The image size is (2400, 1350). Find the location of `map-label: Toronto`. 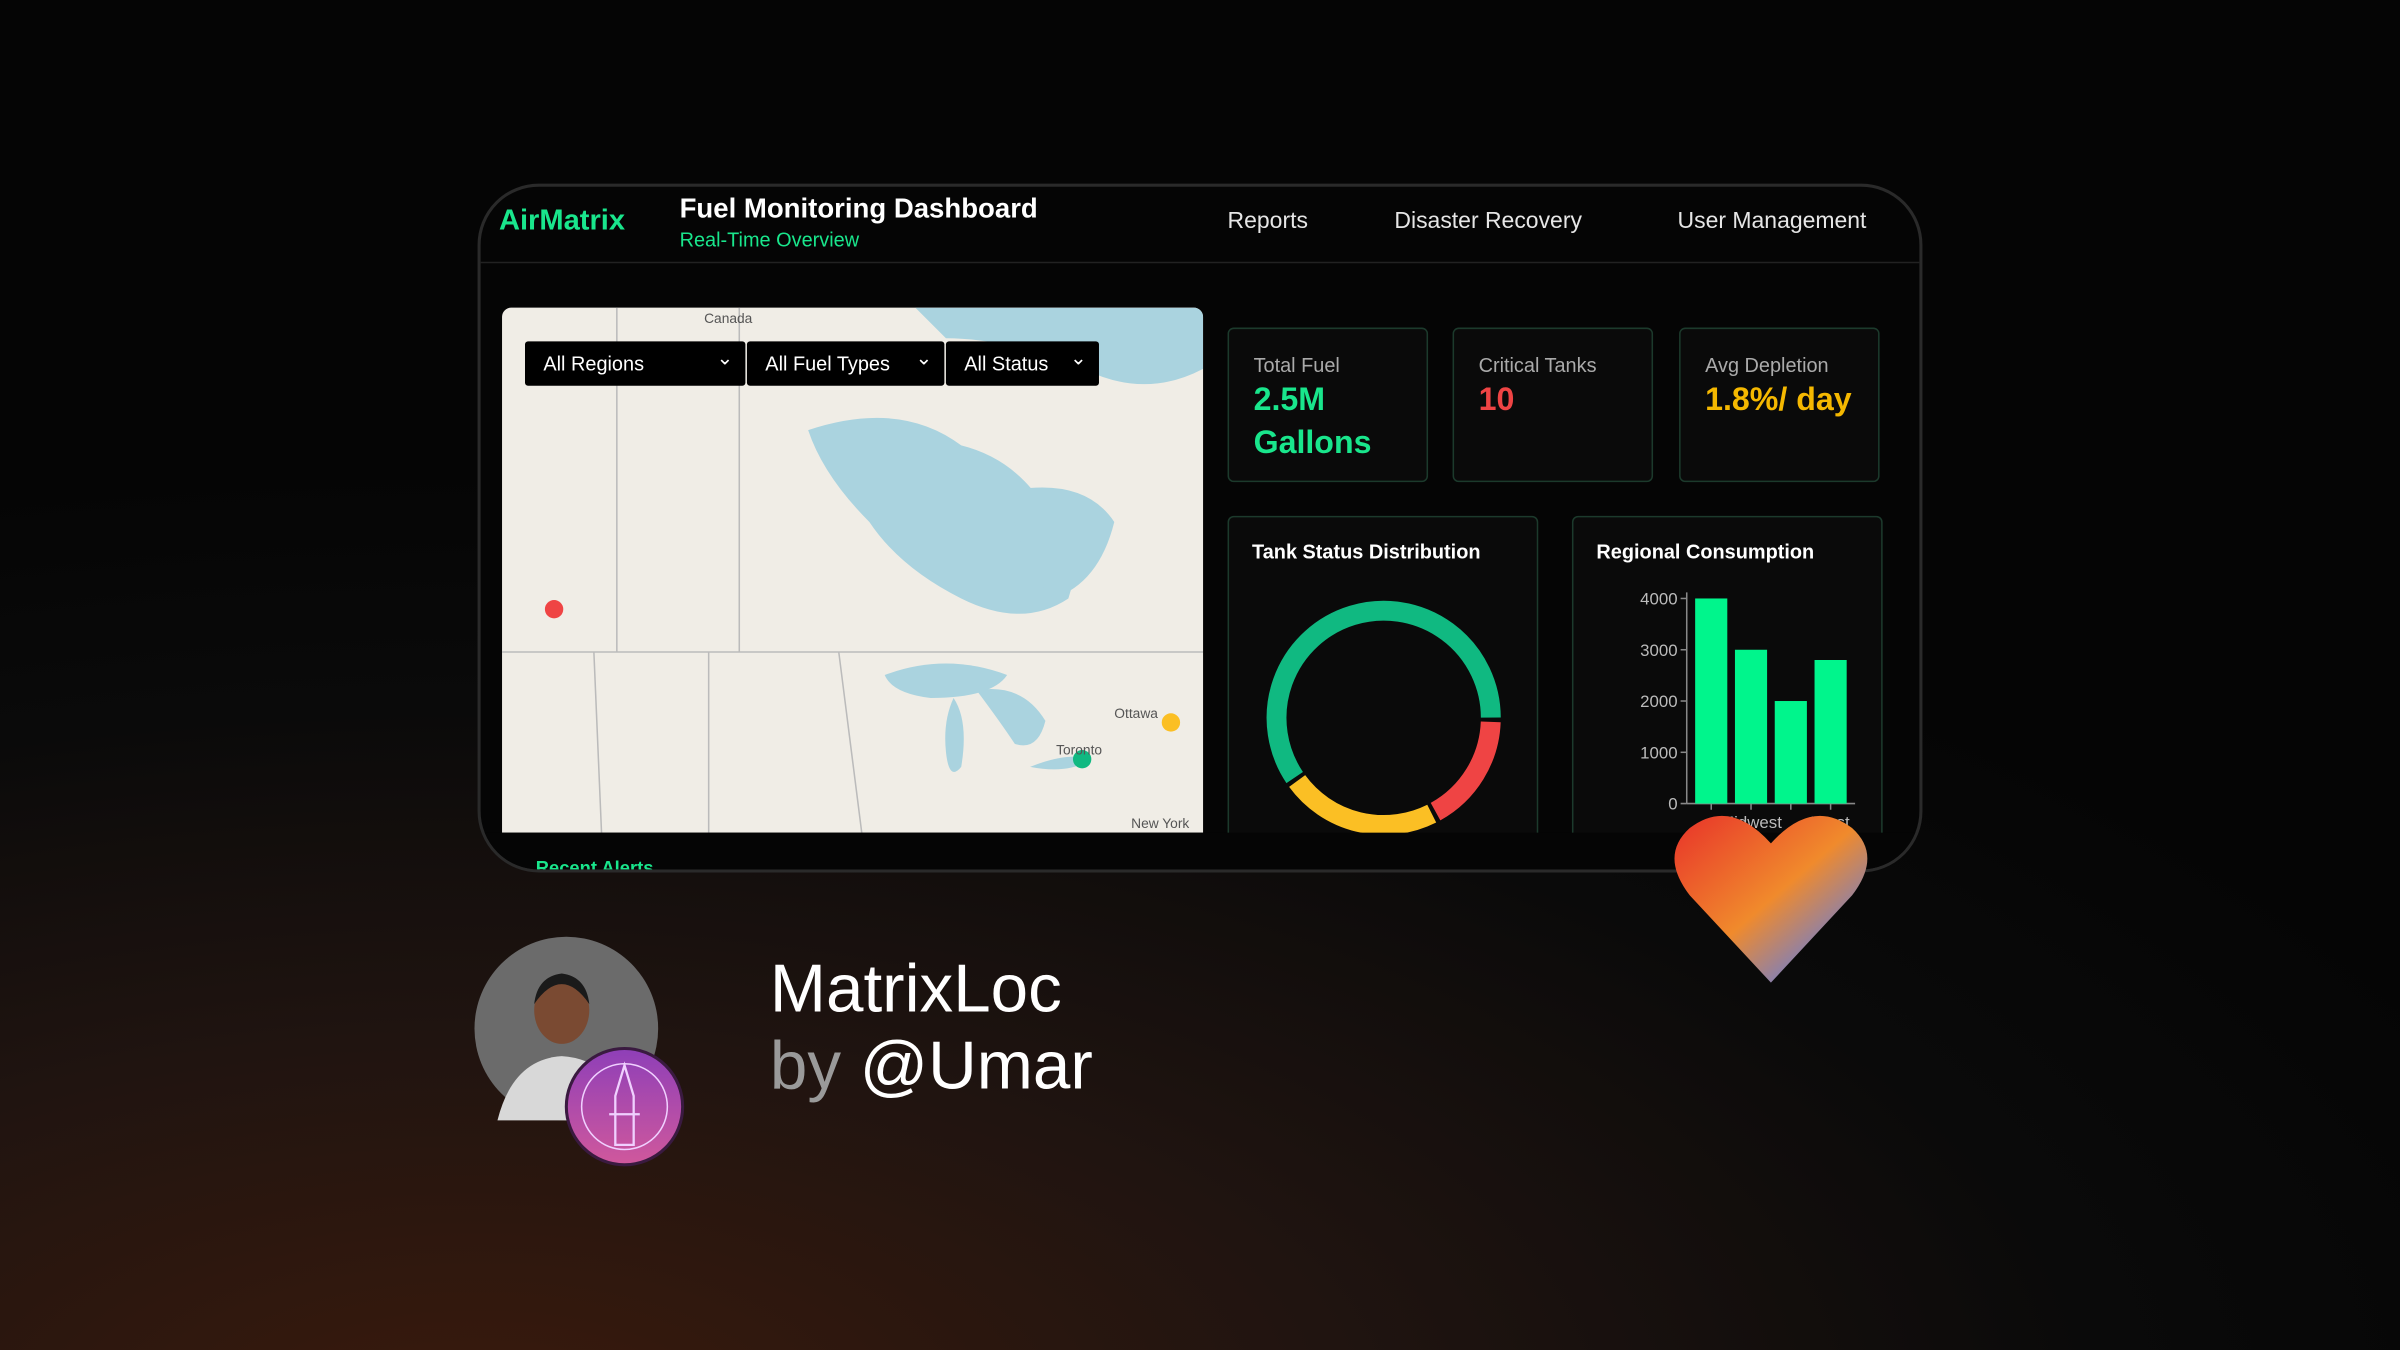

map-label: Toronto is located at coordinates (1079, 750).